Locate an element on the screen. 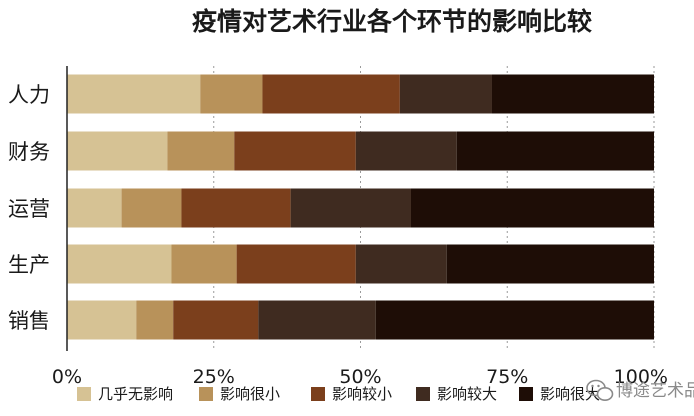 The width and height of the screenshot is (694, 416). category-label: 生产 is located at coordinates (29, 265).